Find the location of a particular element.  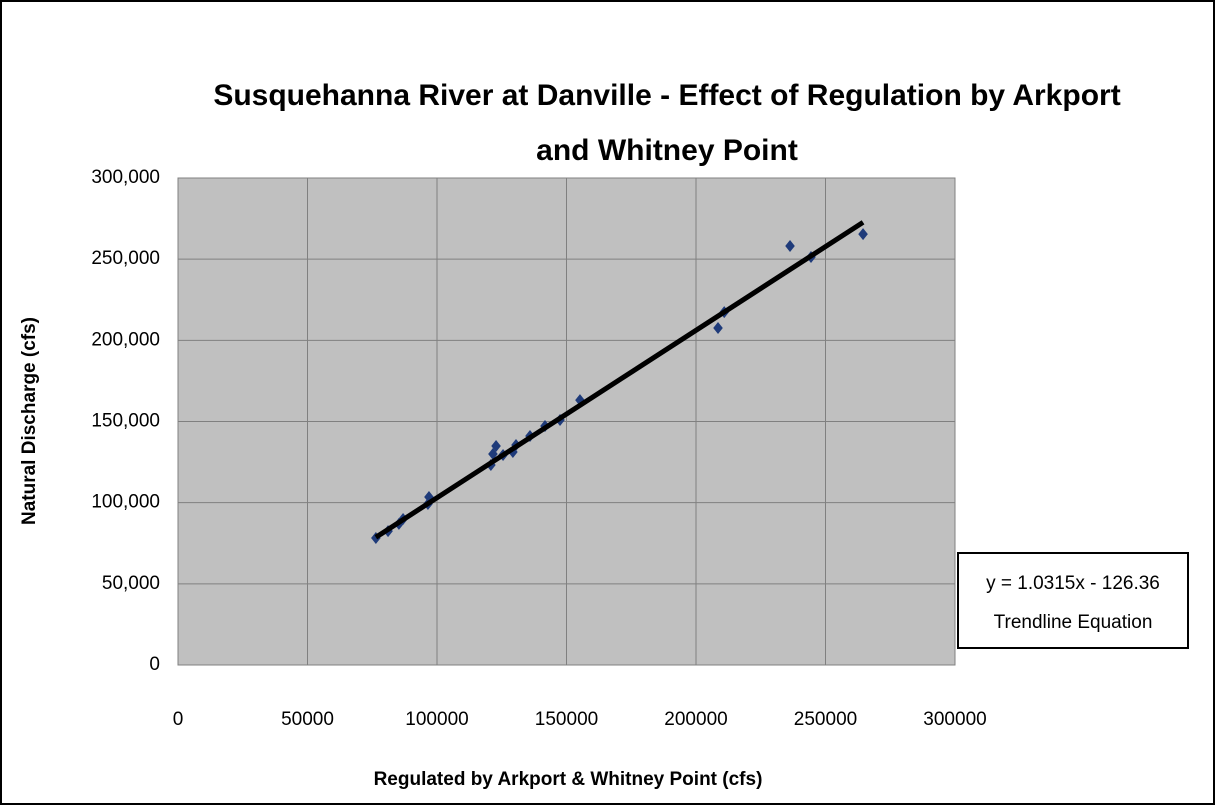

y-tick-label: 0 is located at coordinates (154, 664).